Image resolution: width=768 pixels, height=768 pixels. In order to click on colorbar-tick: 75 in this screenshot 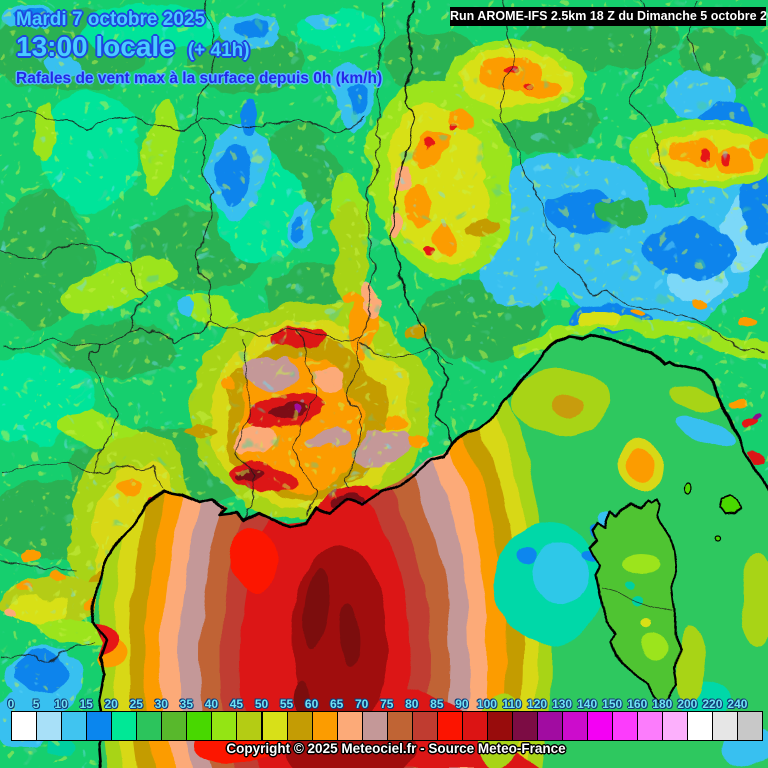, I will do `click(387, 704)`.